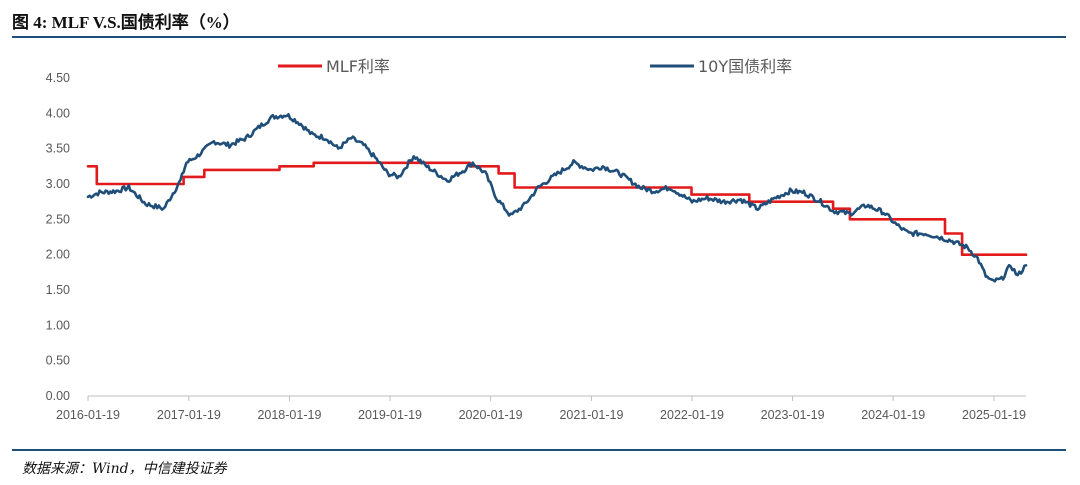 The width and height of the screenshot is (1080, 485). What do you see at coordinates (893, 415) in the screenshot?
I see `x-tick-label: 2024-01-19` at bounding box center [893, 415].